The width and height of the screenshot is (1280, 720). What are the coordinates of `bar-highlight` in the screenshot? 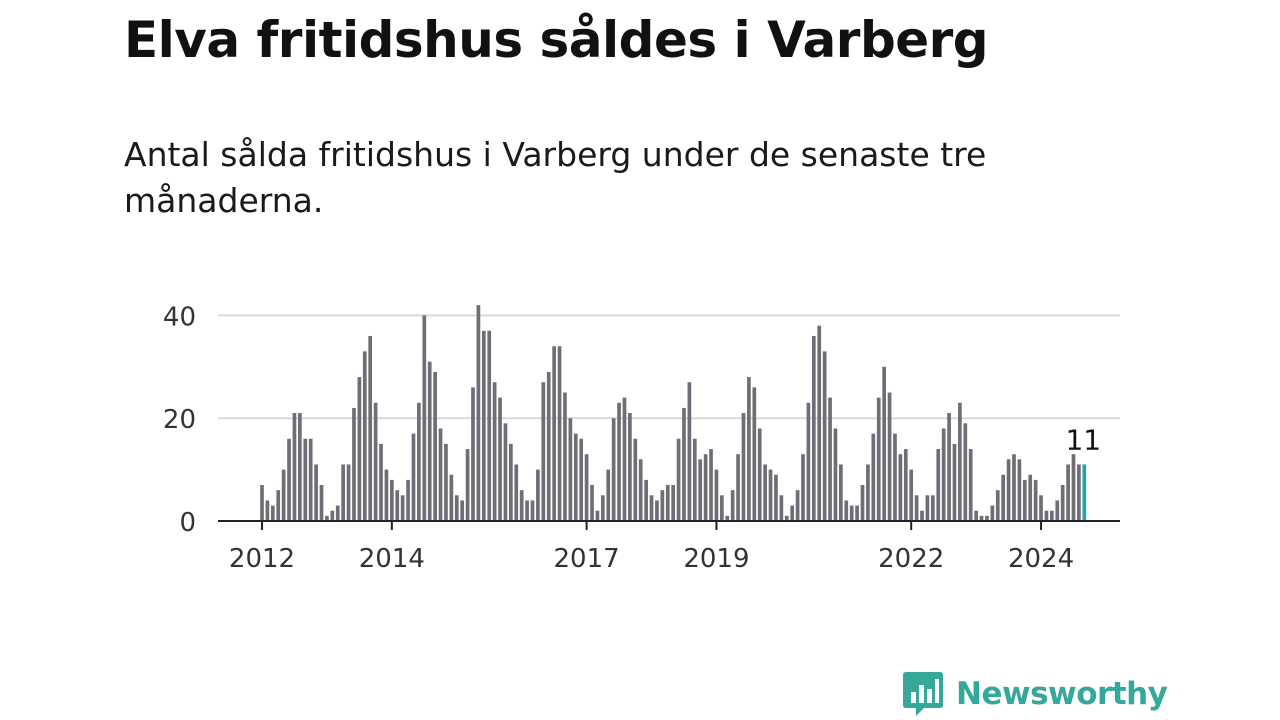 It's located at (1084, 492).